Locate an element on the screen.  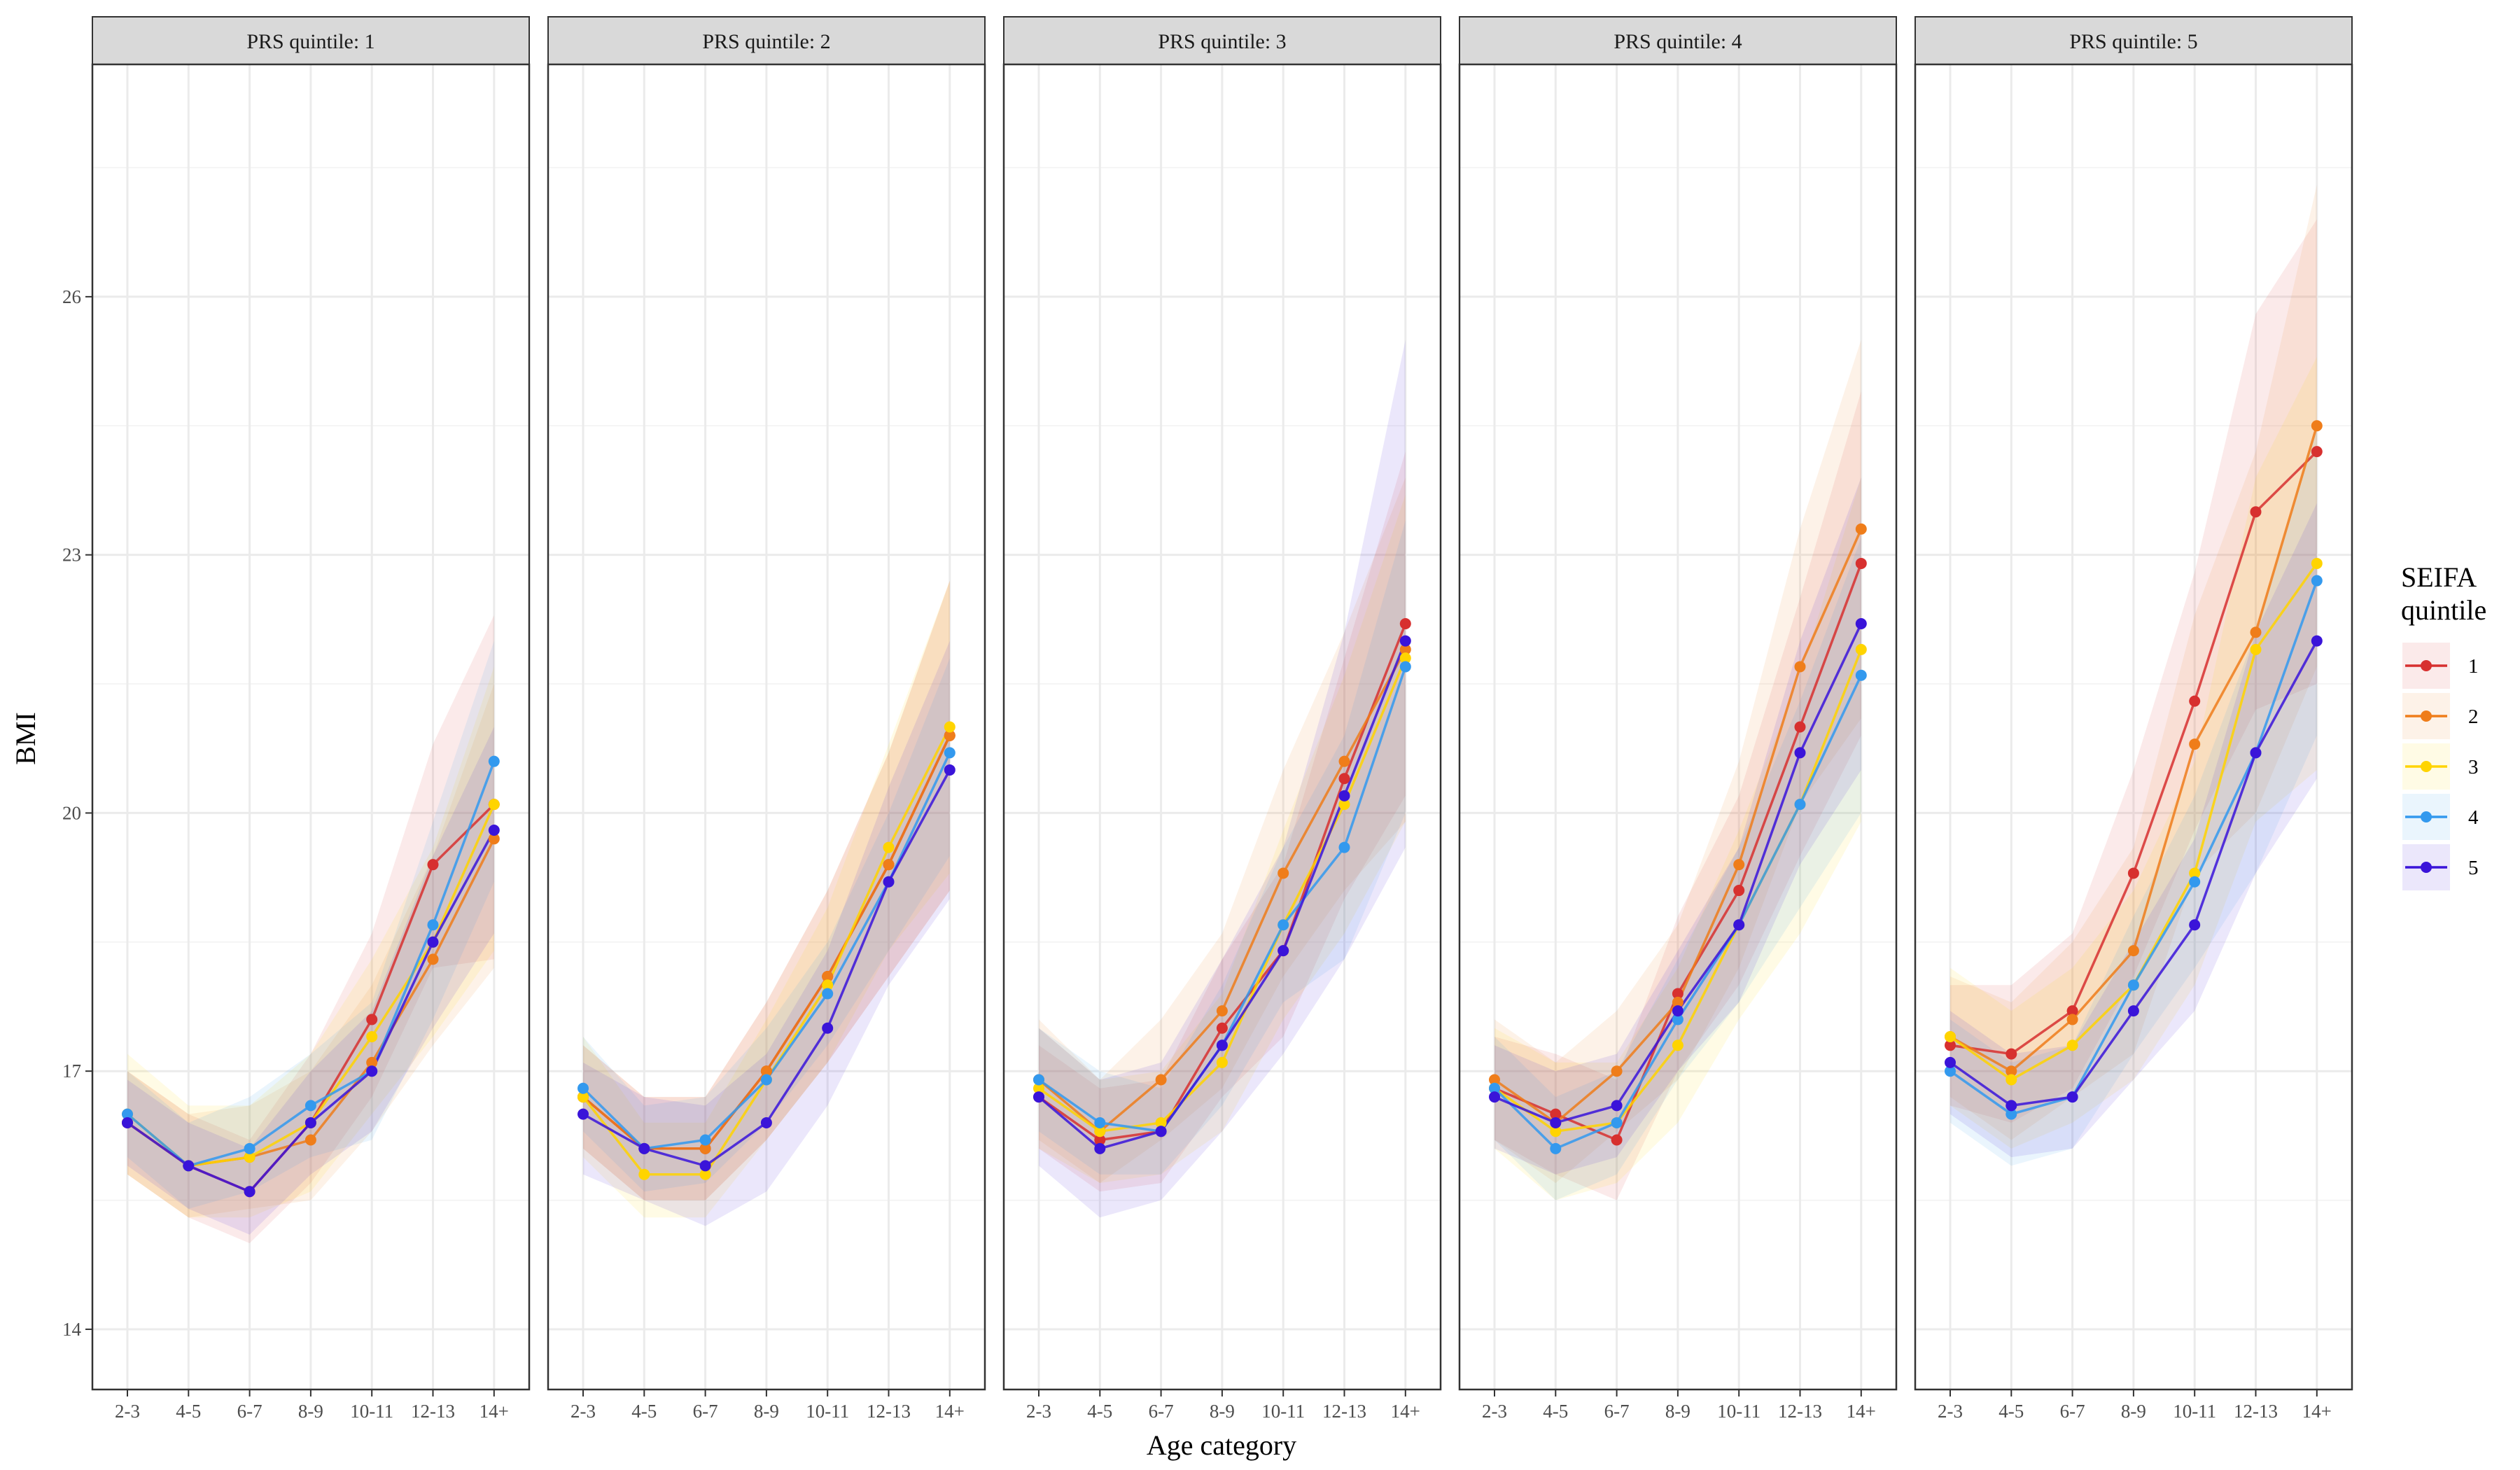
y-tick-label: 26 is located at coordinates (71, 296).